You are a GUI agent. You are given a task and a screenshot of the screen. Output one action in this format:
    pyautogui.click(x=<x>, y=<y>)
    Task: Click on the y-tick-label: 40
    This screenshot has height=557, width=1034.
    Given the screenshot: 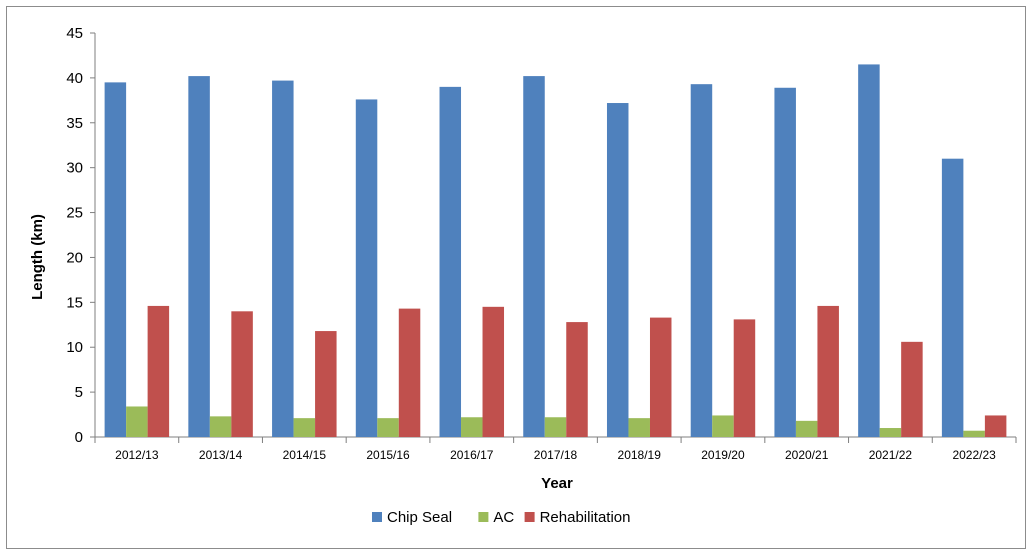 What is the action you would take?
    pyautogui.click(x=74, y=78)
    